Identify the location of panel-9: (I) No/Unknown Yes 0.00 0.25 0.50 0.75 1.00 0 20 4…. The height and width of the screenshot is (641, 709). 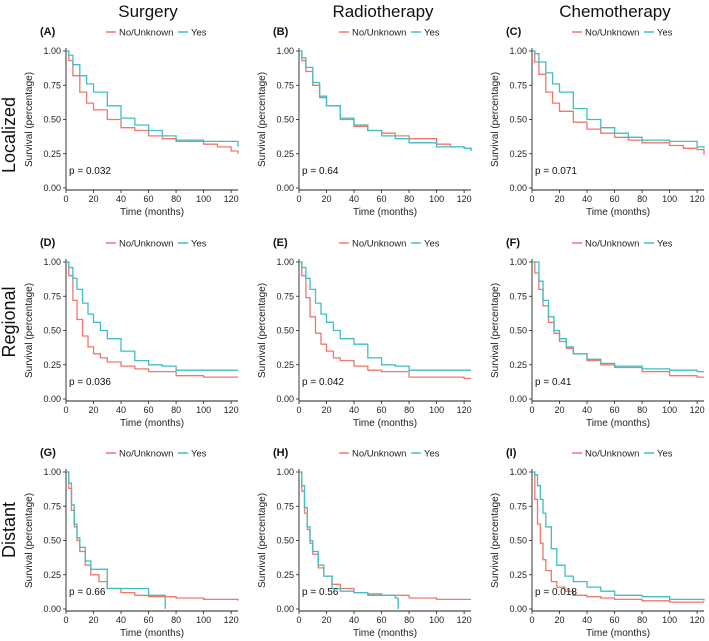
(597, 543).